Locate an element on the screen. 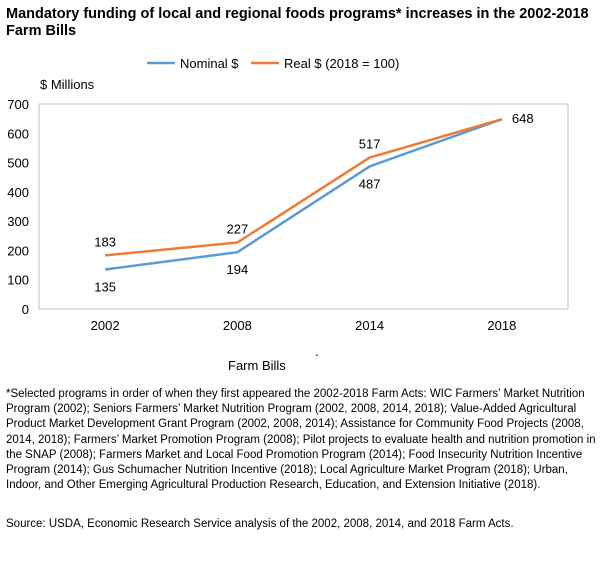 The width and height of the screenshot is (609, 566). data-label-real: 517 is located at coordinates (370, 144).